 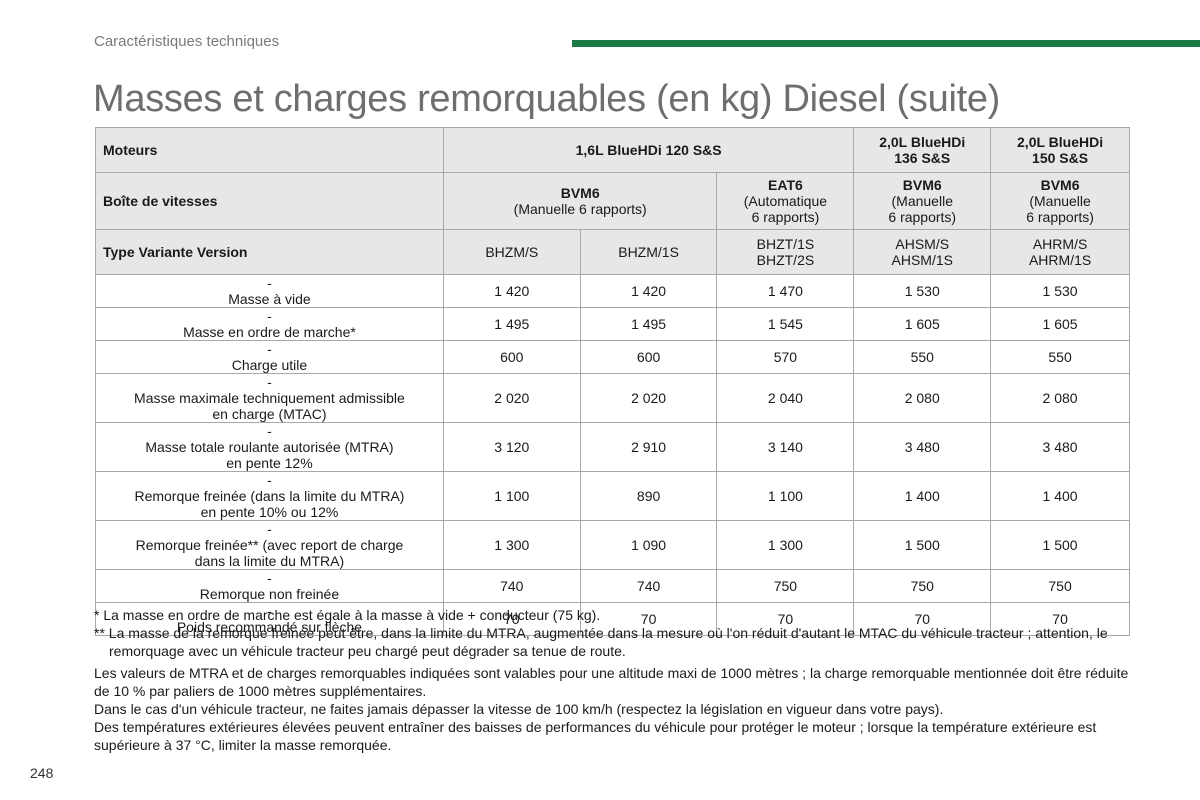 What do you see at coordinates (785, 357) in the screenshot?
I see `cell-value: 570` at bounding box center [785, 357].